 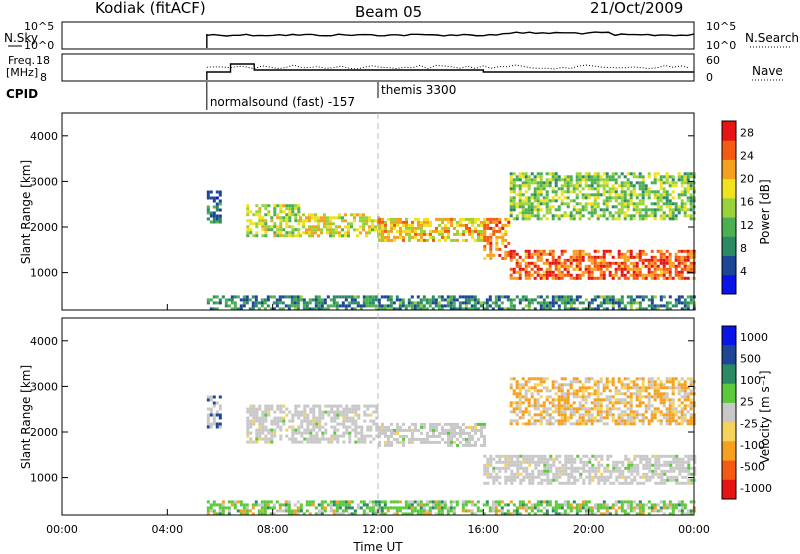 I want to click on colorbar-tick-label: 4, so click(x=743, y=271).